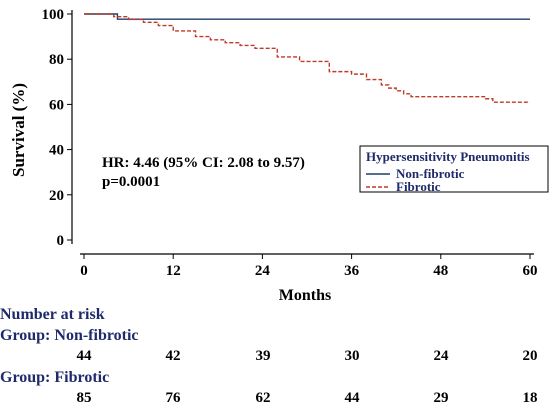 The height and width of the screenshot is (414, 550). Describe the element at coordinates (263, 398) in the screenshot. I see `risk-cell: 62` at that location.